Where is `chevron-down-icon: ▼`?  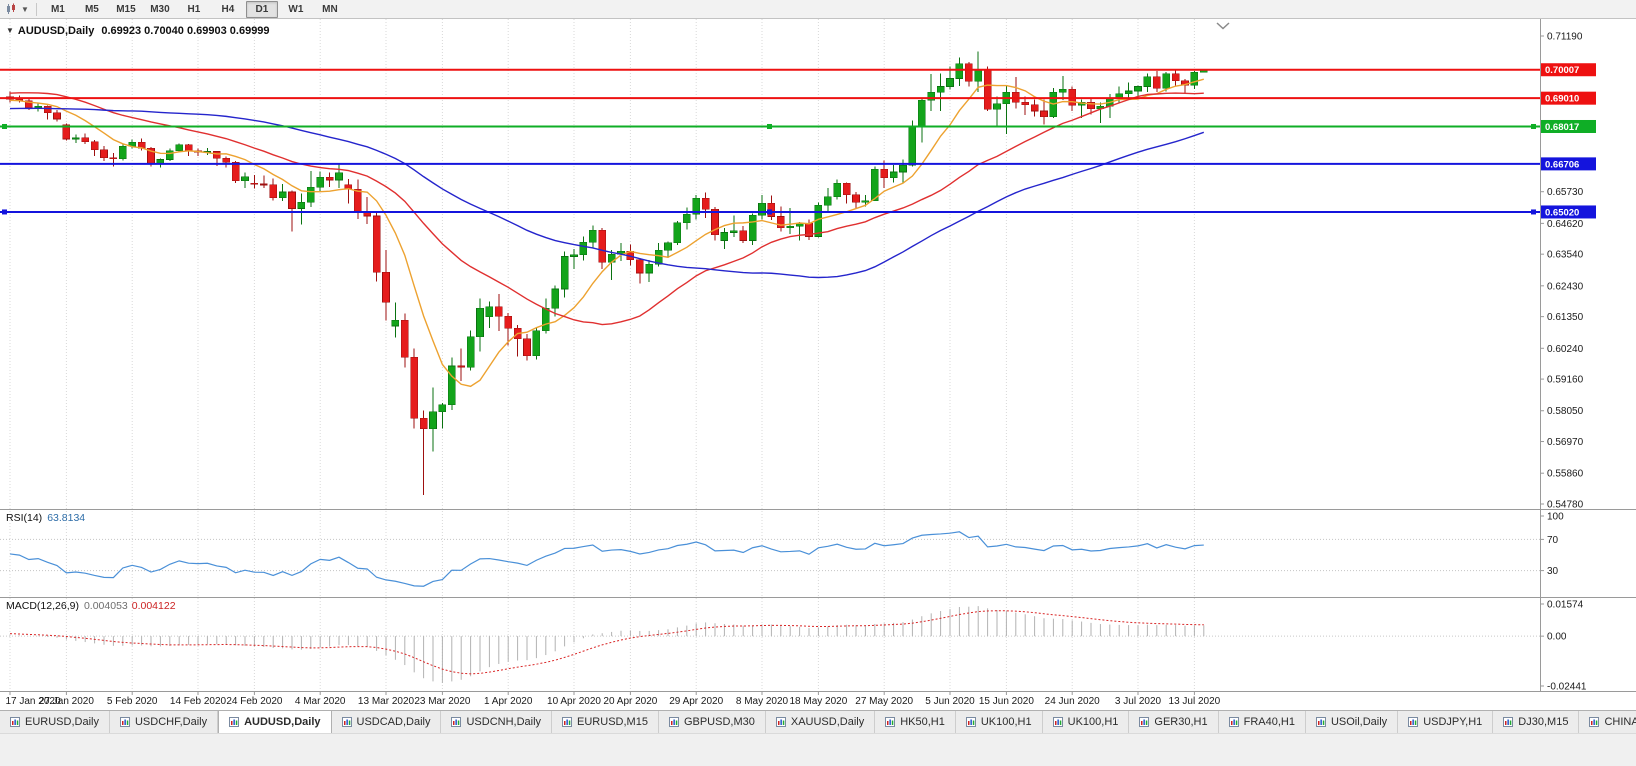
chevron-down-icon: ▼ is located at coordinates (25, 9).